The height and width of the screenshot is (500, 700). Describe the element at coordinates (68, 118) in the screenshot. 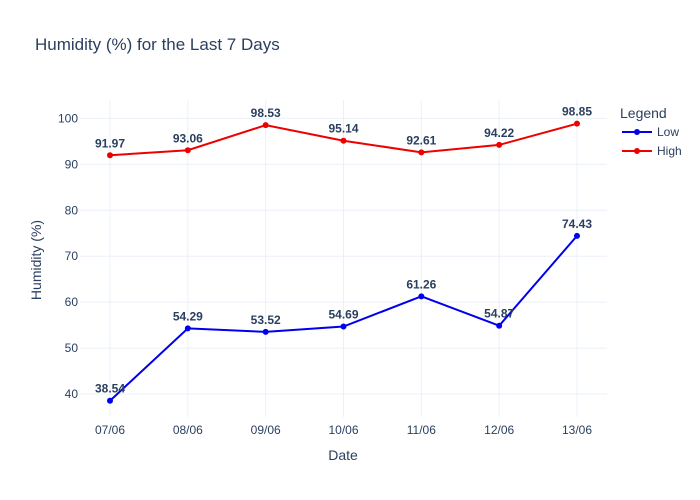

I see `y-tick-label: 100` at that location.